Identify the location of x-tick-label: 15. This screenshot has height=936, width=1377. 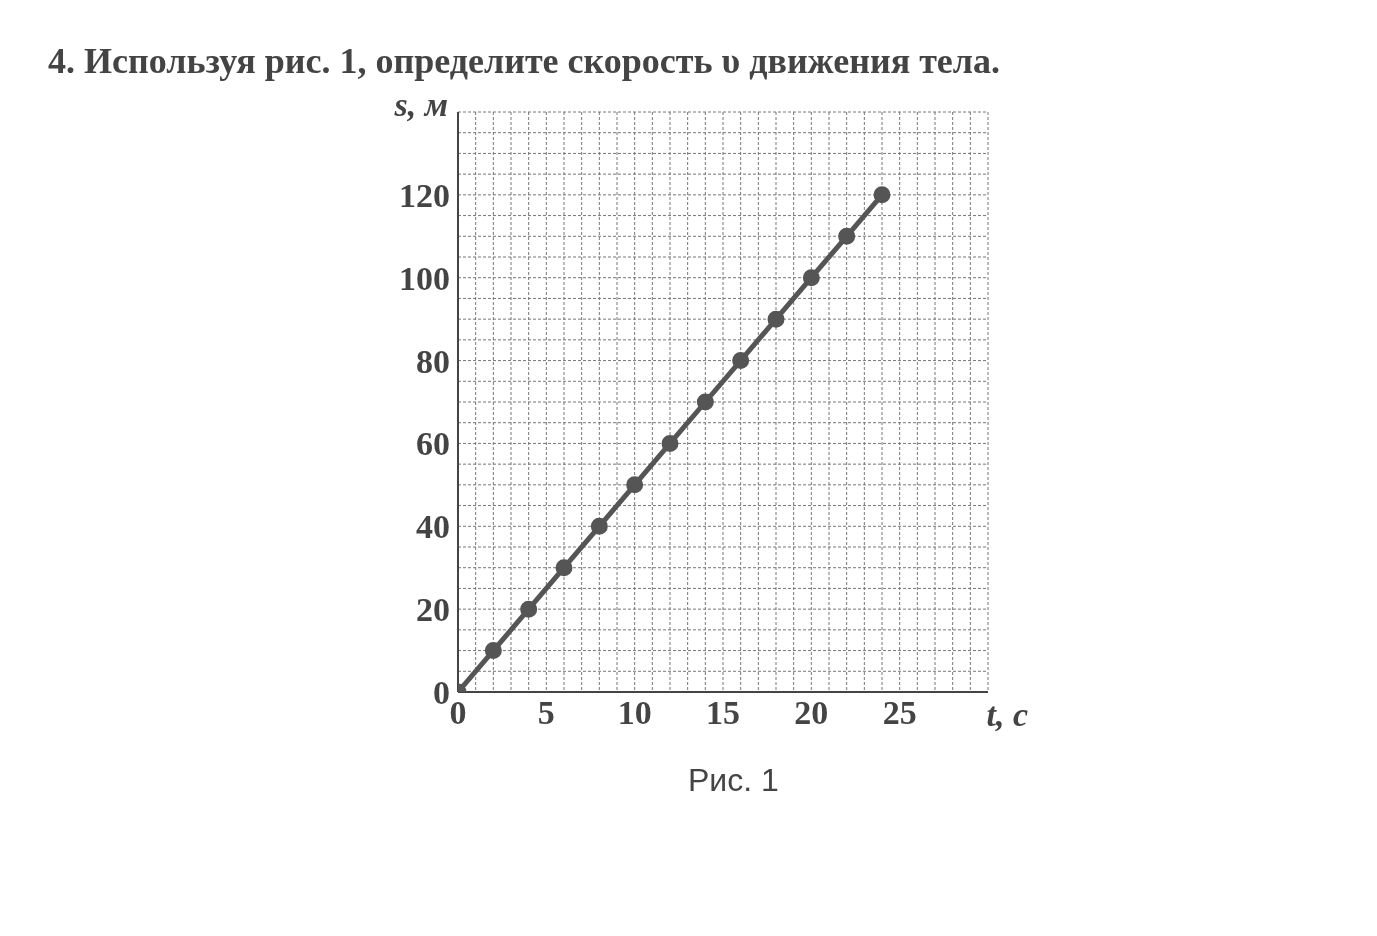
(723, 713).